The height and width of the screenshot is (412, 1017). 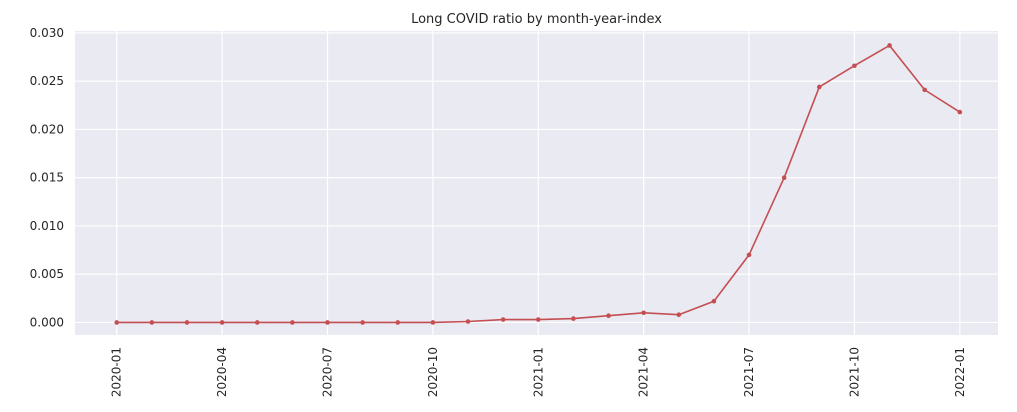 What do you see at coordinates (47, 129) in the screenshot?
I see `y-tick-label: 0.020` at bounding box center [47, 129].